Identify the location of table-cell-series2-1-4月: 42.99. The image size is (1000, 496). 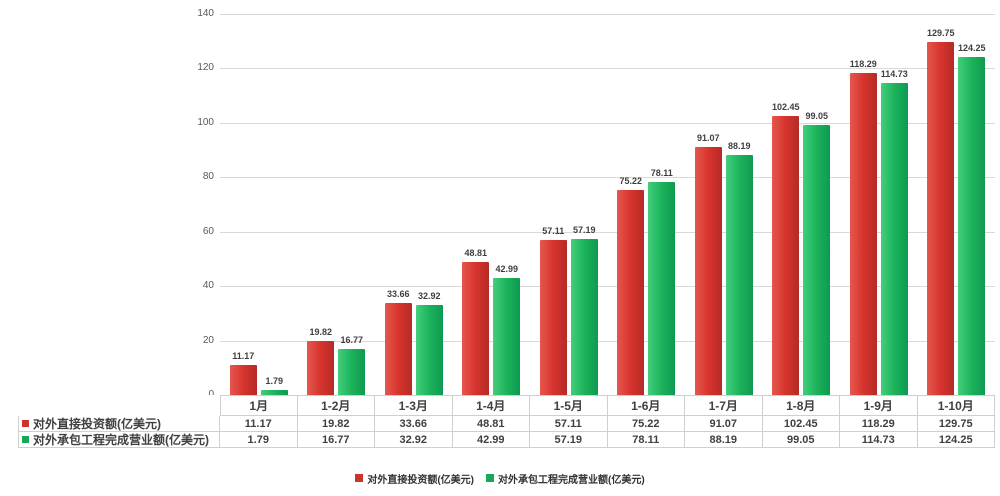
(491, 440).